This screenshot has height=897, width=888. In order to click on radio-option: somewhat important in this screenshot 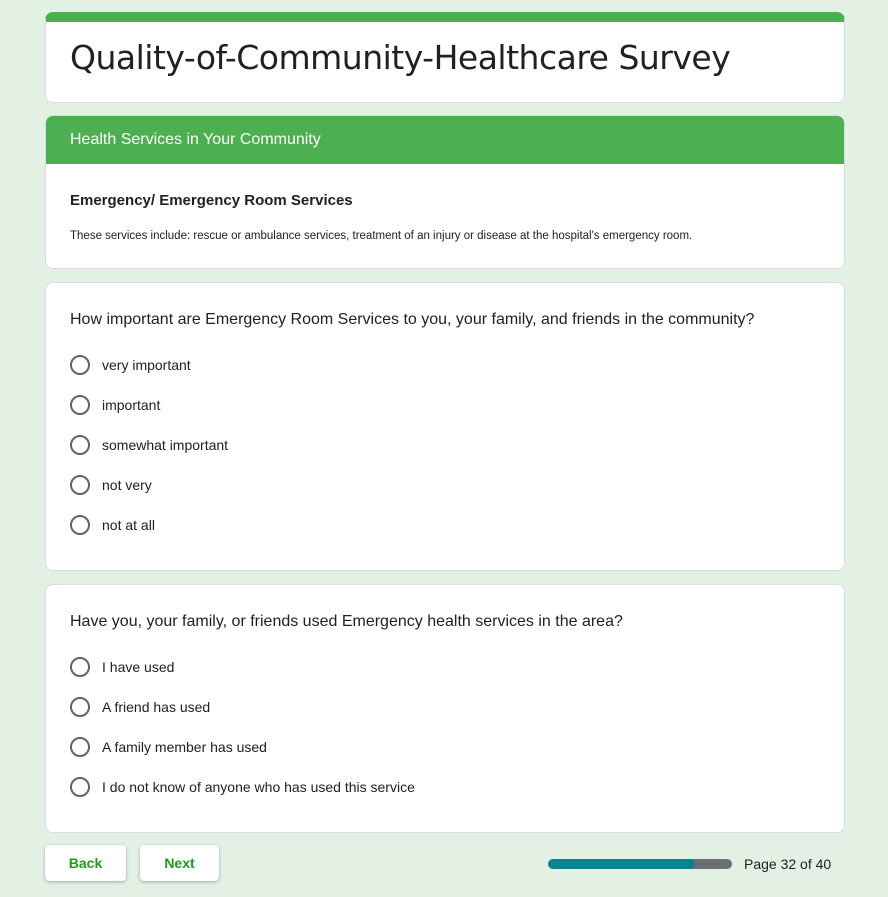, I will do `click(149, 445)`.